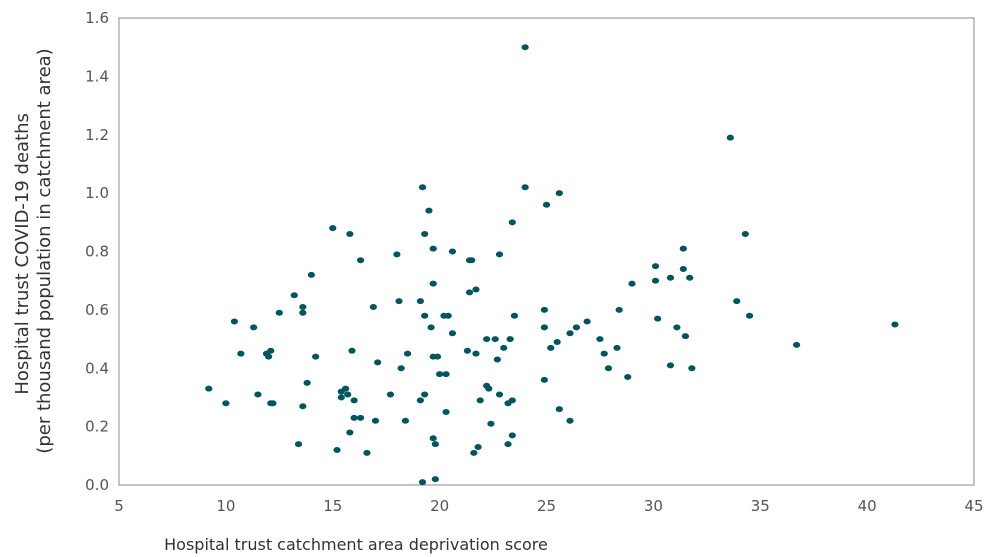 This screenshot has width=990, height=557. I want to click on x-tick-label: 5, so click(119, 506).